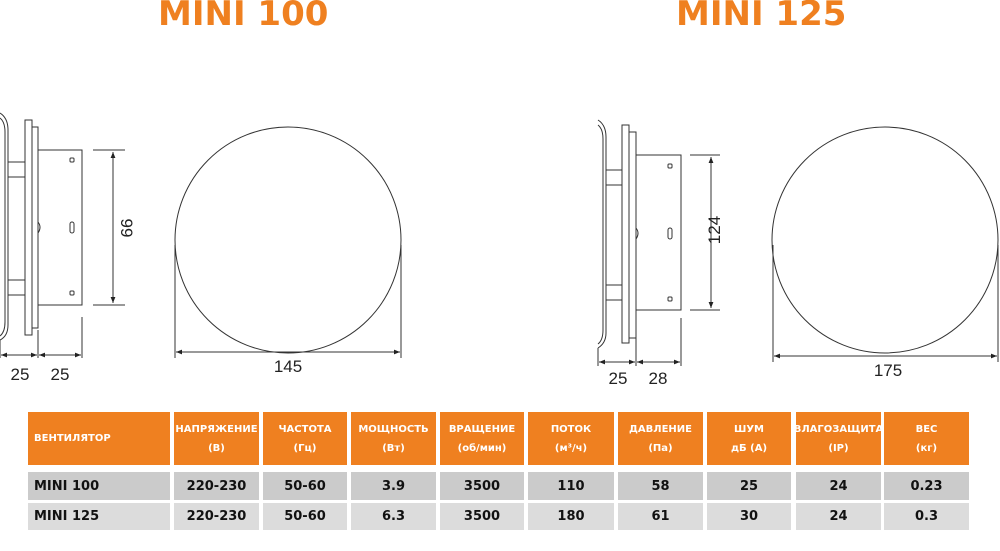 This screenshot has height=551, width=1000. I want to click on table-row-label: MINI 100, so click(99, 486).